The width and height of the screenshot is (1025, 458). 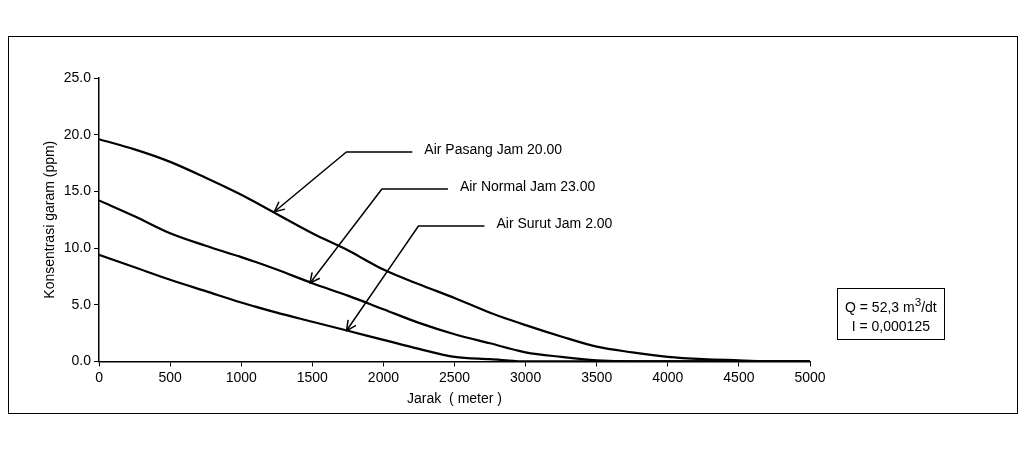 What do you see at coordinates (810, 376) in the screenshot?
I see `x-tick-label: 5000` at bounding box center [810, 376].